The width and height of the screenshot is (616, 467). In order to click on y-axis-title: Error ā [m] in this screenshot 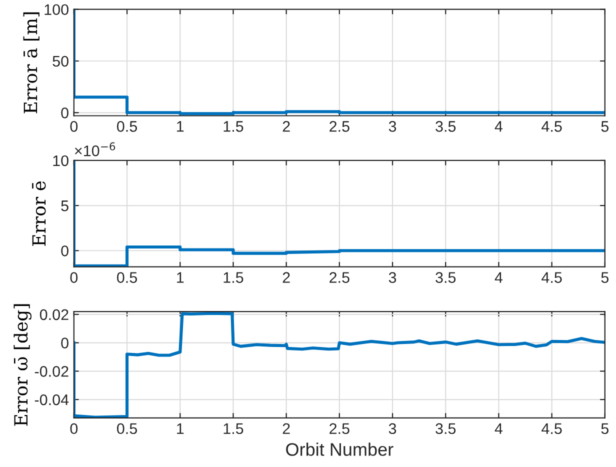, I will do `click(31, 63)`.